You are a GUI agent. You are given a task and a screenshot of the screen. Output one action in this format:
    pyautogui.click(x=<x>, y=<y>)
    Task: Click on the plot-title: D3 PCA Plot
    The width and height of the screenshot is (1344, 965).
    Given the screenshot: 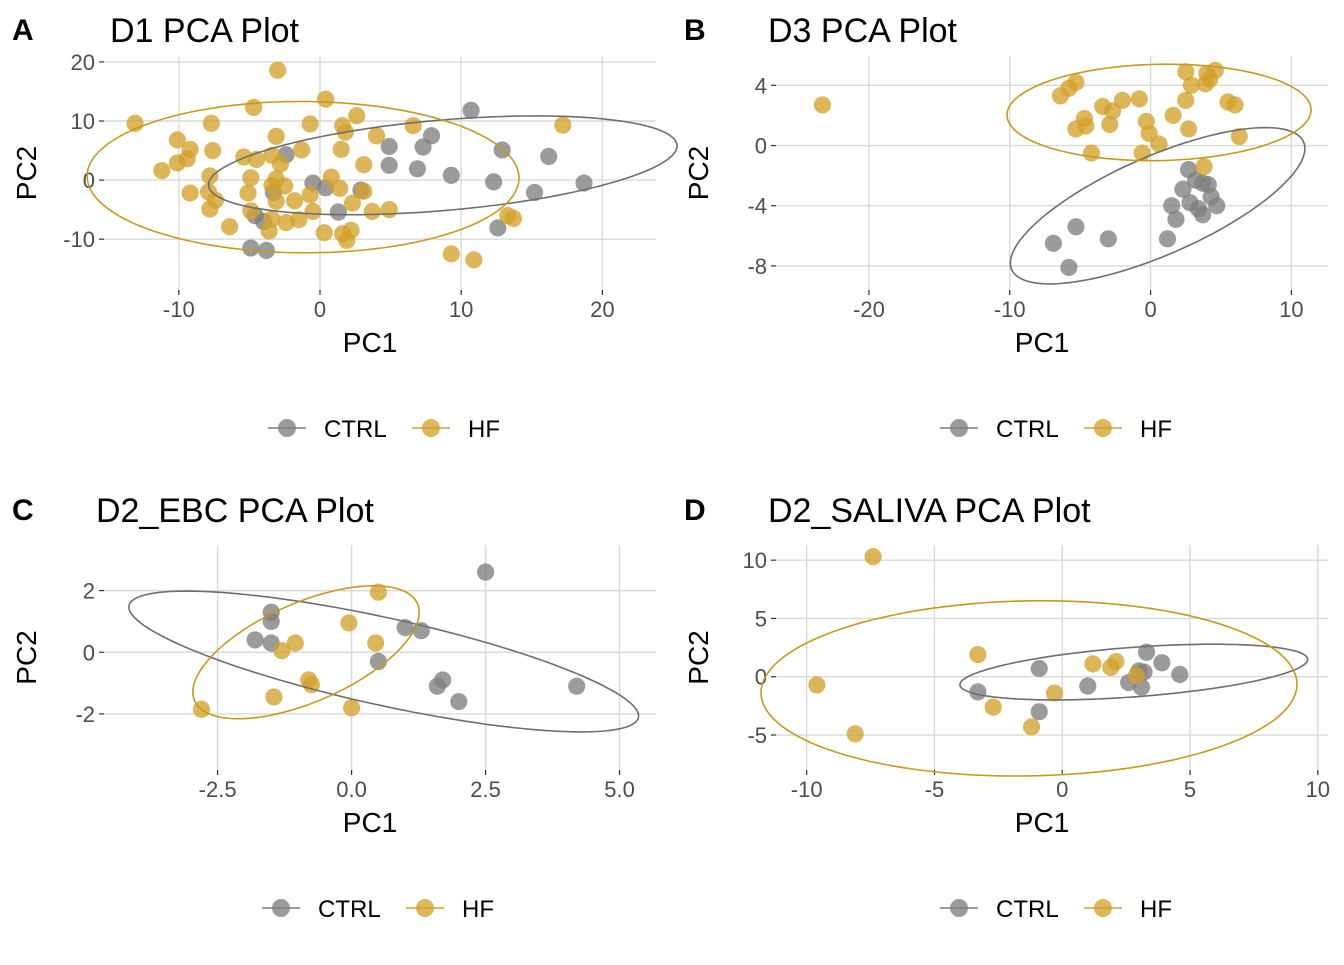 What is the action you would take?
    pyautogui.click(x=863, y=31)
    